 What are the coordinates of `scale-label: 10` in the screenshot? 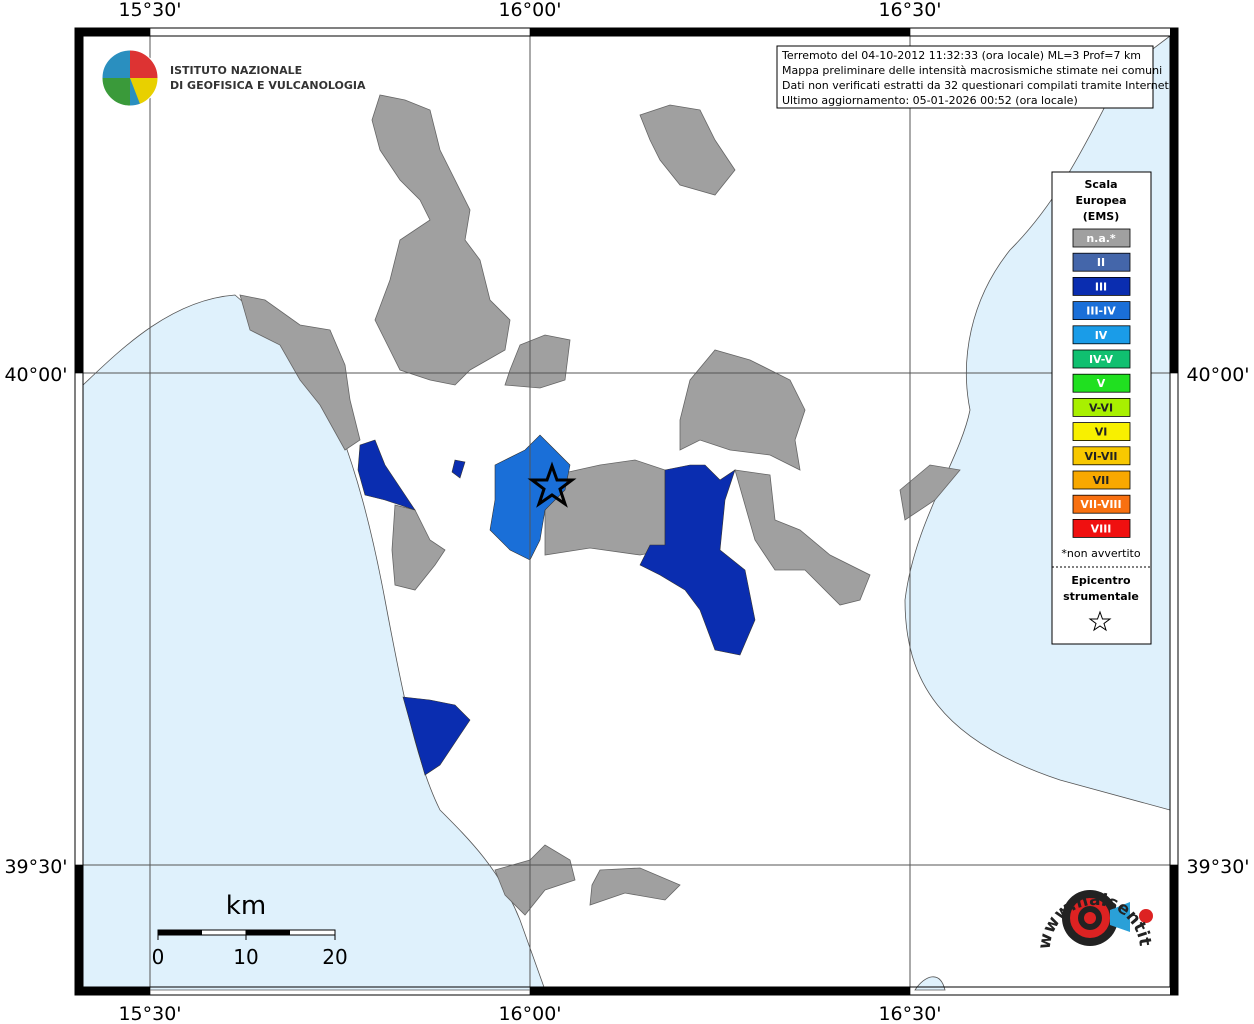 It's located at (245, 957).